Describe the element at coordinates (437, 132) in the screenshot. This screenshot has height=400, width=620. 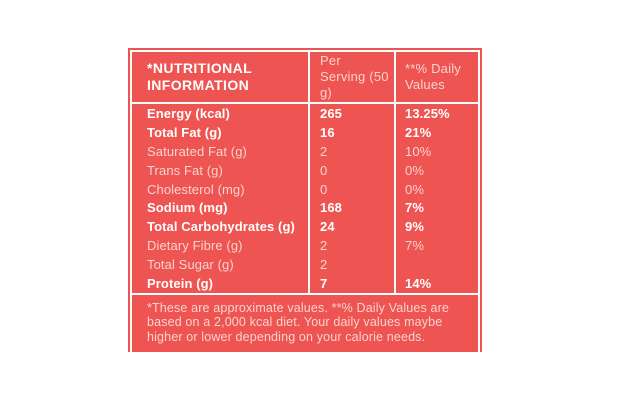
I see `row-daily-value: 21%` at that location.